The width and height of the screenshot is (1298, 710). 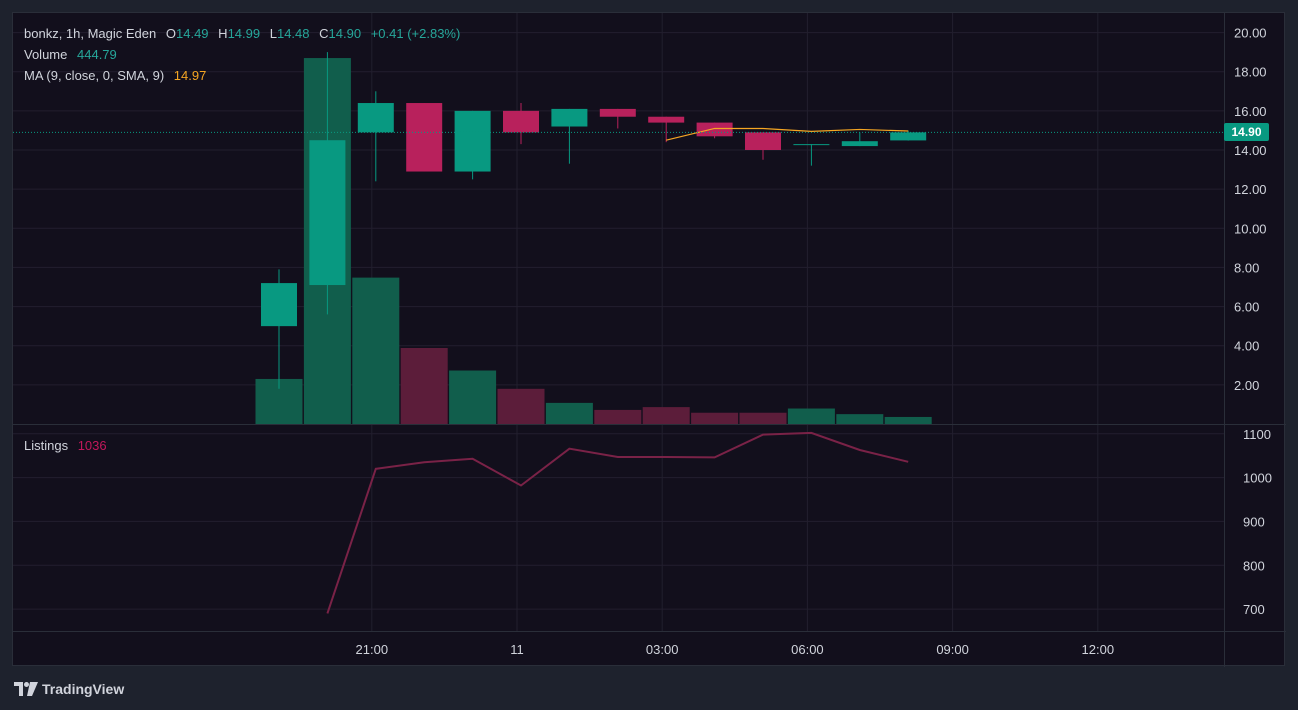 I want to click on tradingview-logo-icon, so click(x=26, y=689).